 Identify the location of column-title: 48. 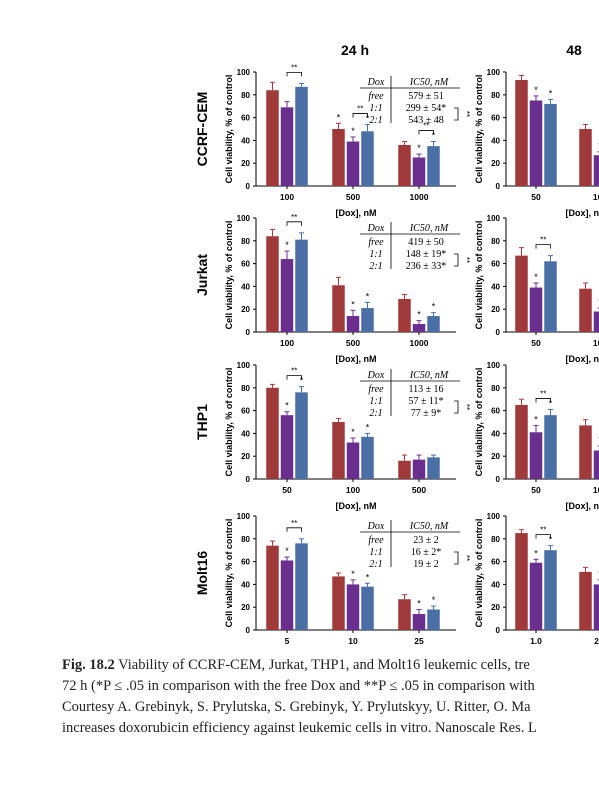
(574, 50).